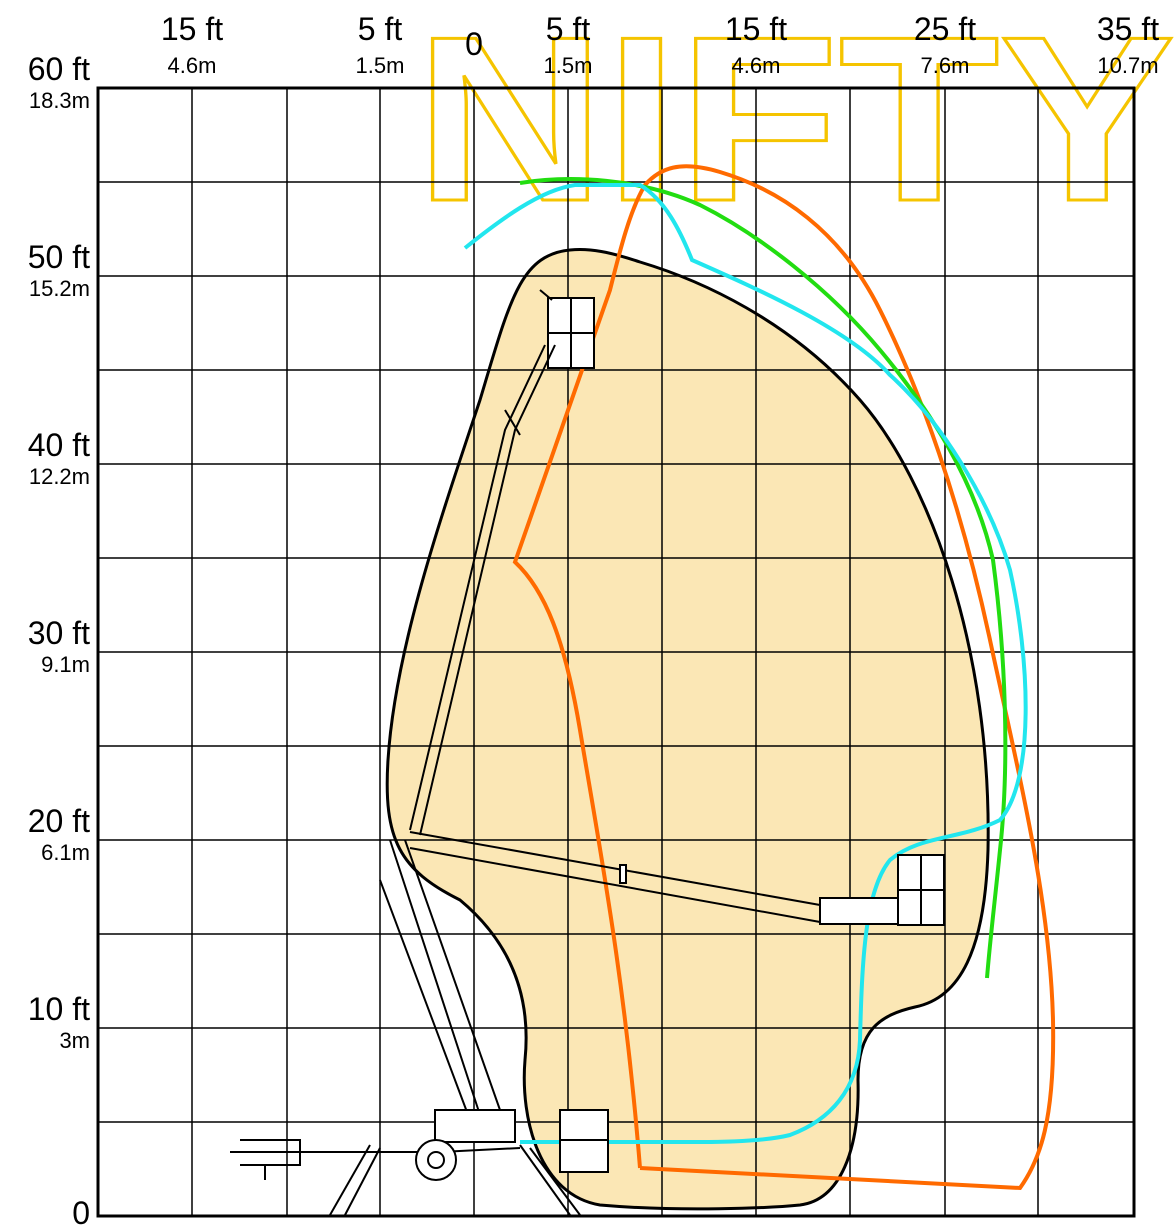  What do you see at coordinates (59, 476) in the screenshot?
I see `y-axis-tick-label-m: 12.2m` at bounding box center [59, 476].